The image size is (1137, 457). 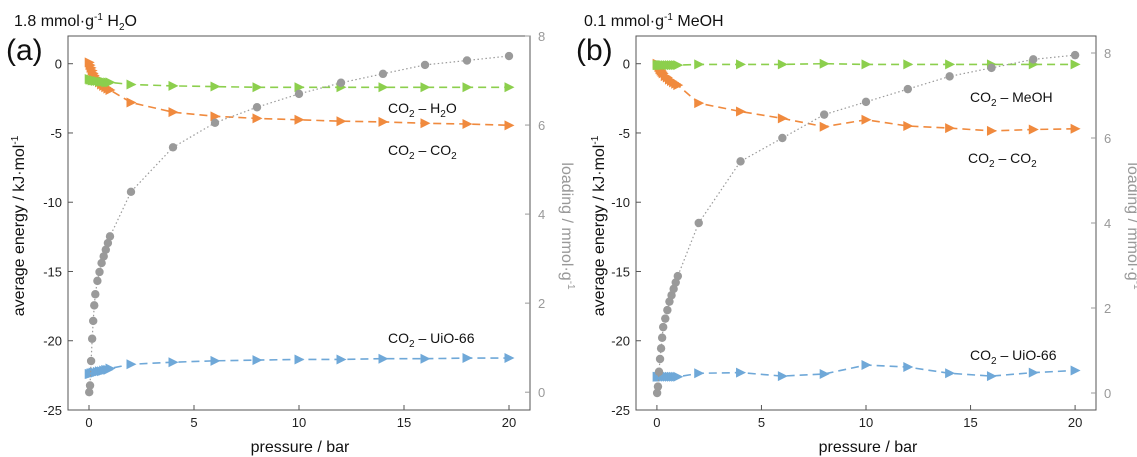 I want to click on x-tick-label: 5, so click(x=193, y=422).